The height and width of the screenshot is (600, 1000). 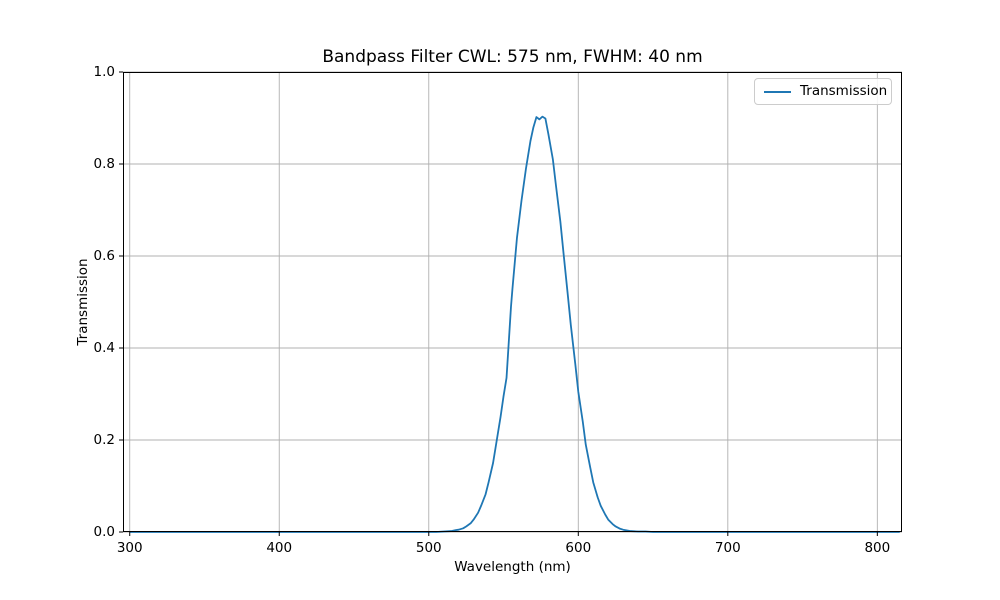 I want to click on legend-box: Transmission, so click(x=823, y=91).